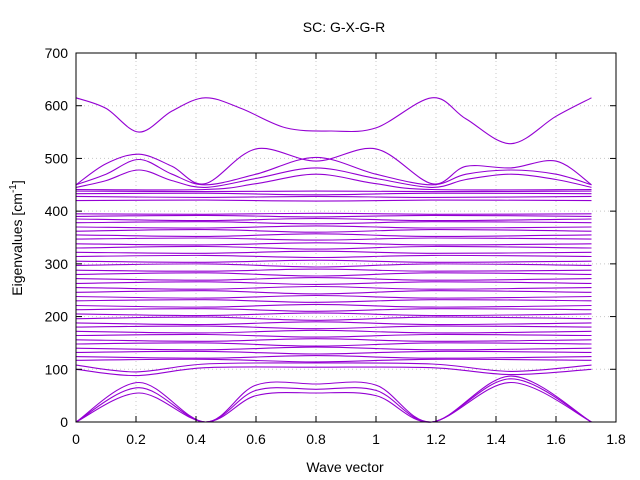 Image resolution: width=640 pixels, height=480 pixels. I want to click on y-tick-label: 200, so click(57, 317).